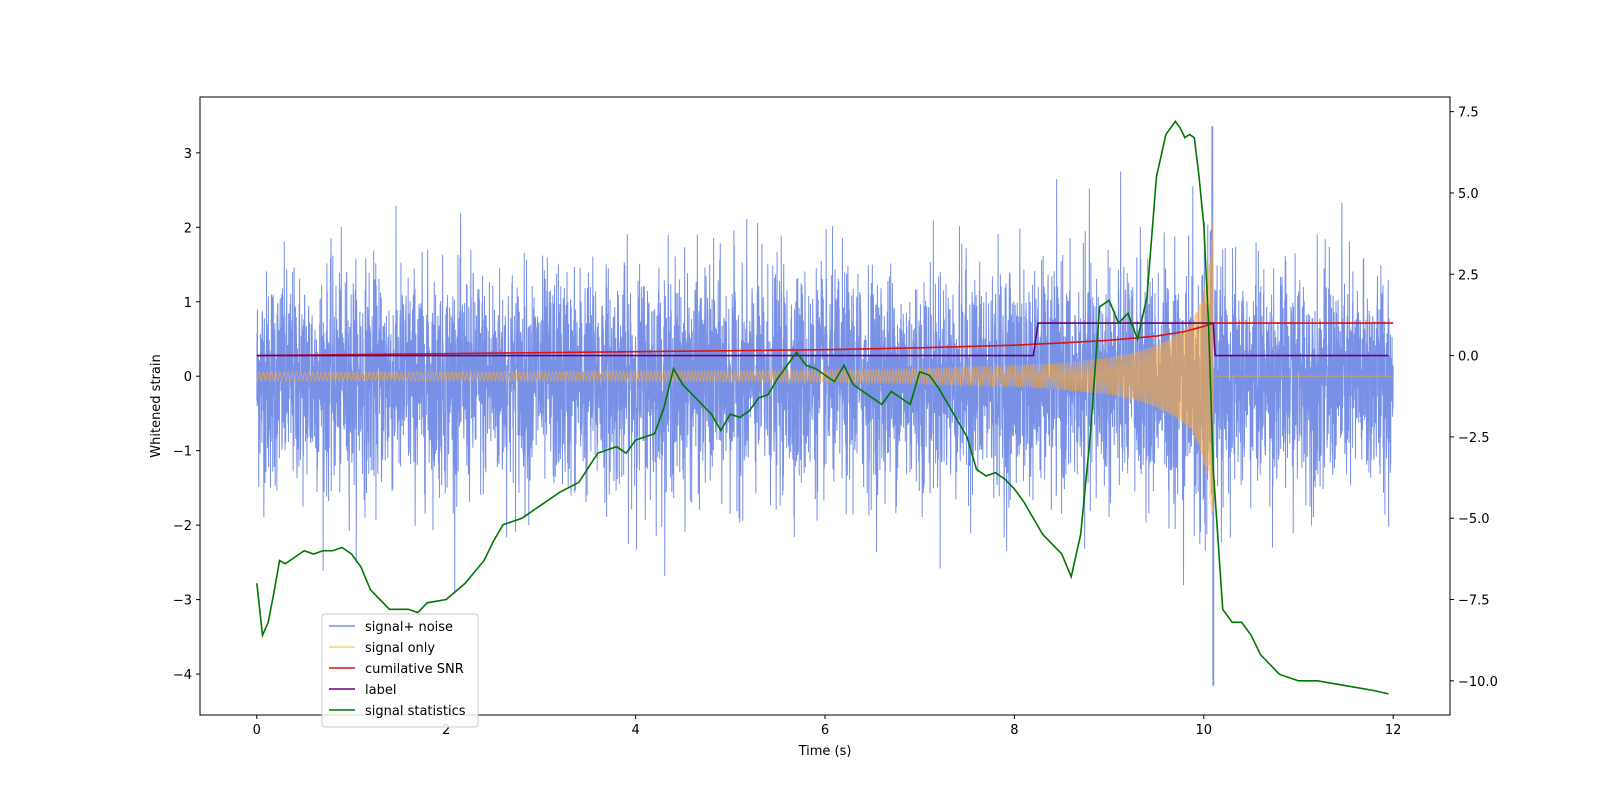 This screenshot has width=1600, height=800. What do you see at coordinates (156, 405) in the screenshot?
I see `y-axis-label: Whitened strain` at bounding box center [156, 405].